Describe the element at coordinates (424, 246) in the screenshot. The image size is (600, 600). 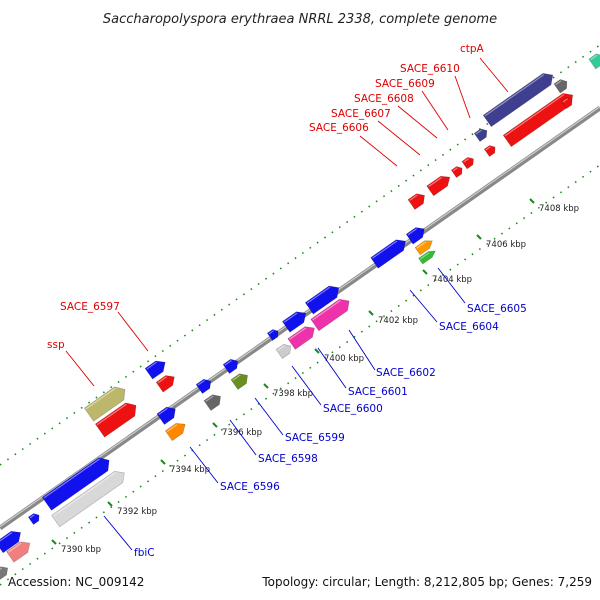
I see `gene-sace-6604-orange` at that location.